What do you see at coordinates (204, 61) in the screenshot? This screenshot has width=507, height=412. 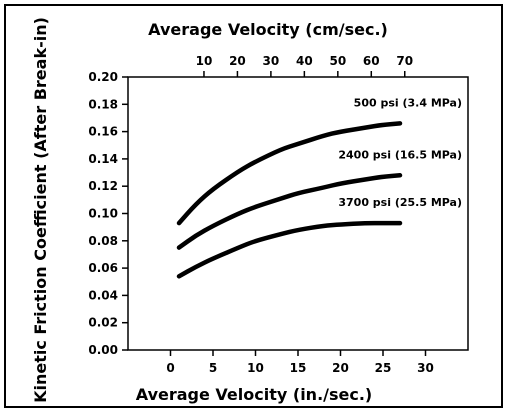 I see `x2-tick-label-0: 10` at bounding box center [204, 61].